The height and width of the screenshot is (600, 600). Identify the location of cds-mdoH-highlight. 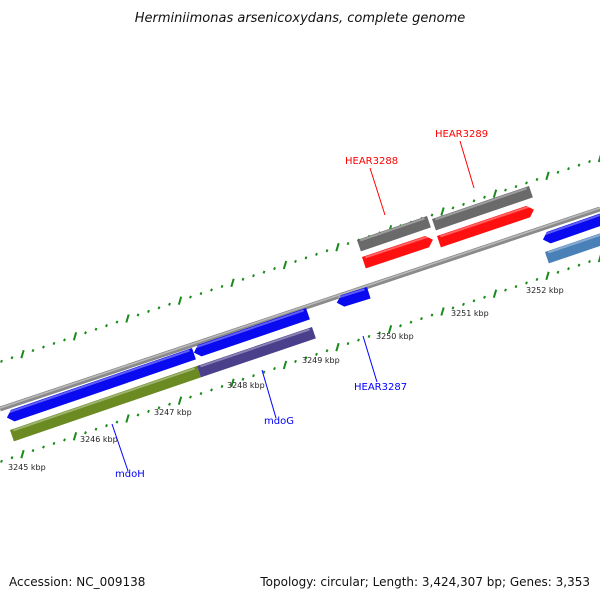
(104, 399).